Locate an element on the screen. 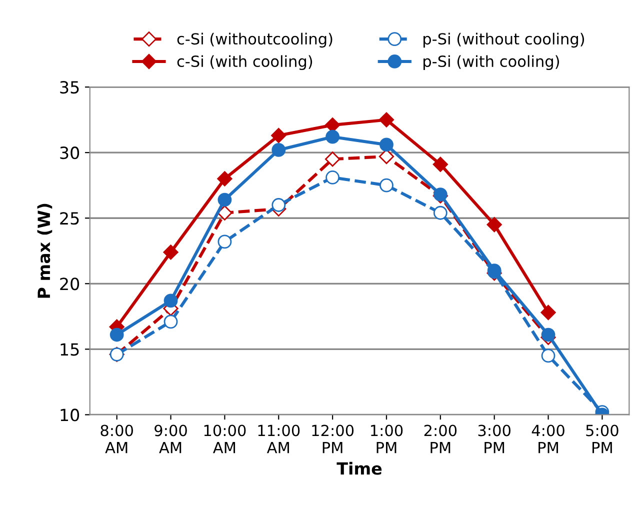  y-axis-title: P max (W) is located at coordinates (44, 251).